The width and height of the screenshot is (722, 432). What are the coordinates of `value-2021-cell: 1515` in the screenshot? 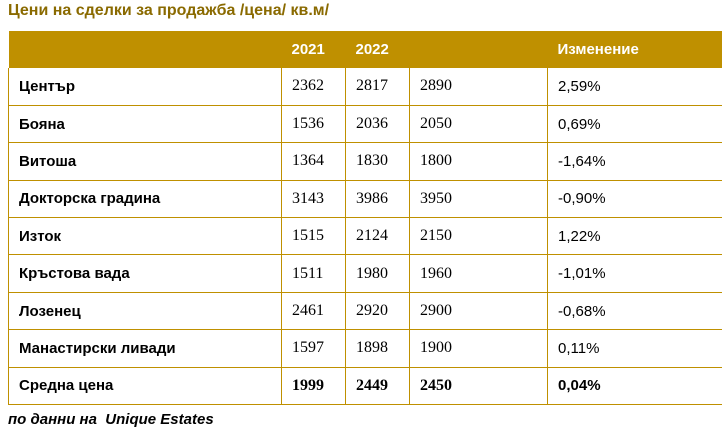 It's located at (313, 236).